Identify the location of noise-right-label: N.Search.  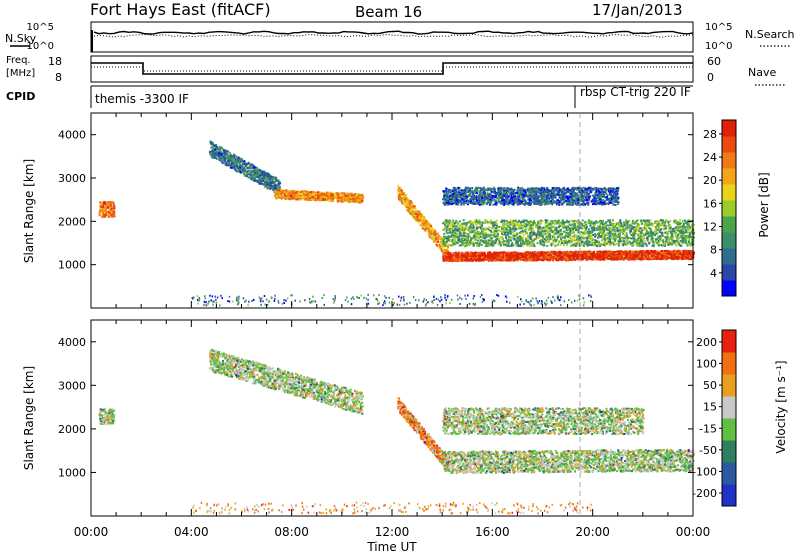
(770, 34).